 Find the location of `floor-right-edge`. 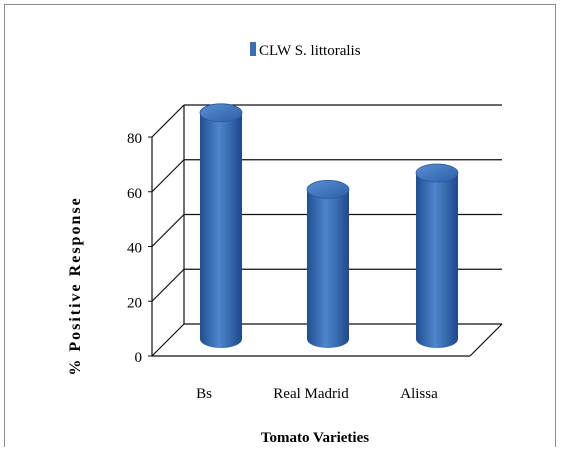

floor-right-edge is located at coordinates (486, 340).